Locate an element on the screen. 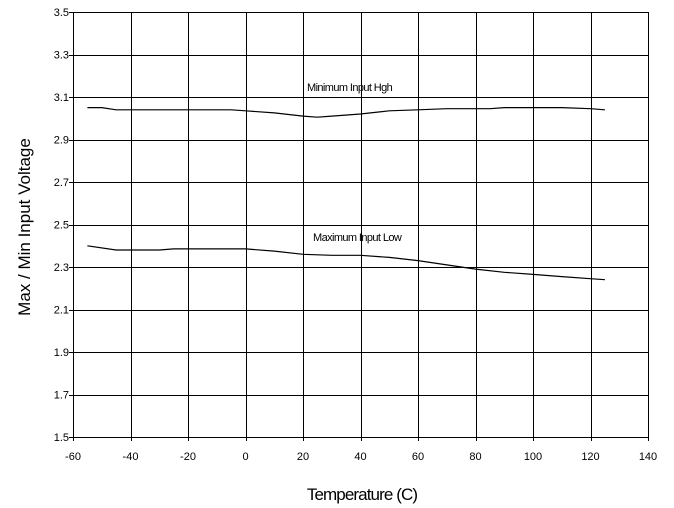  x-tick-label: 120 is located at coordinates (590, 457).